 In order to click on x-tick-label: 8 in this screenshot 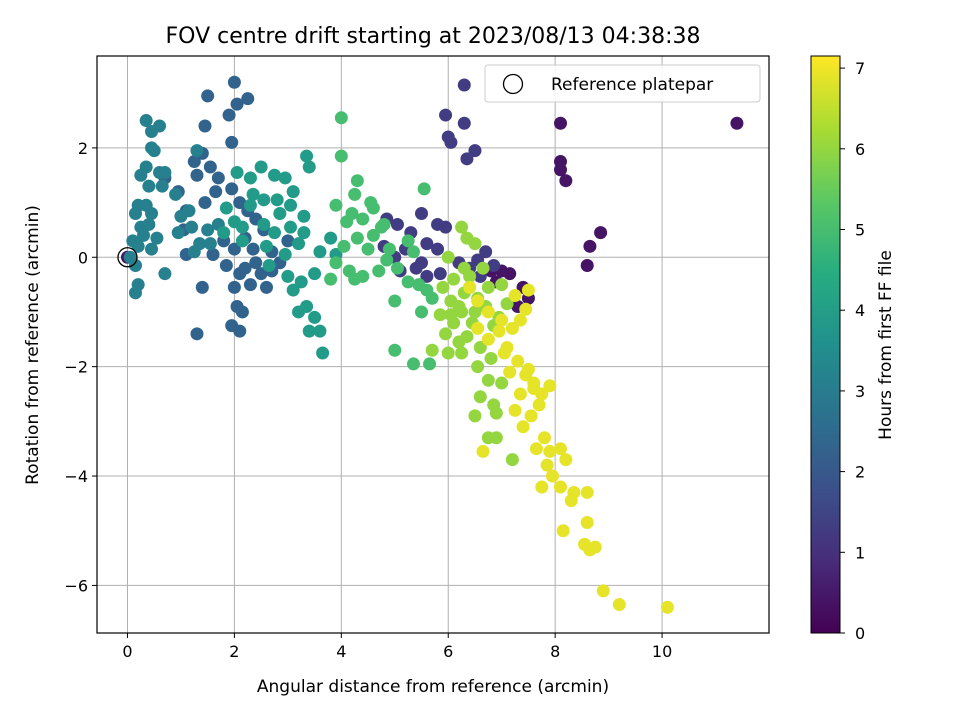, I will do `click(555, 651)`.